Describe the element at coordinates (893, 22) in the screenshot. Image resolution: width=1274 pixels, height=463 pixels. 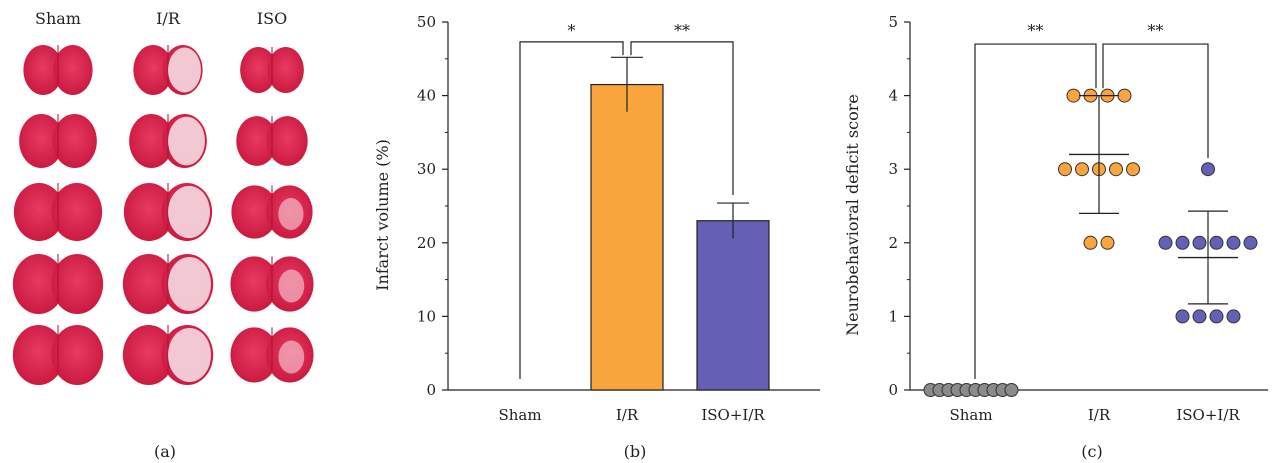
I see `scatter-y-tick-label: 5` at that location.